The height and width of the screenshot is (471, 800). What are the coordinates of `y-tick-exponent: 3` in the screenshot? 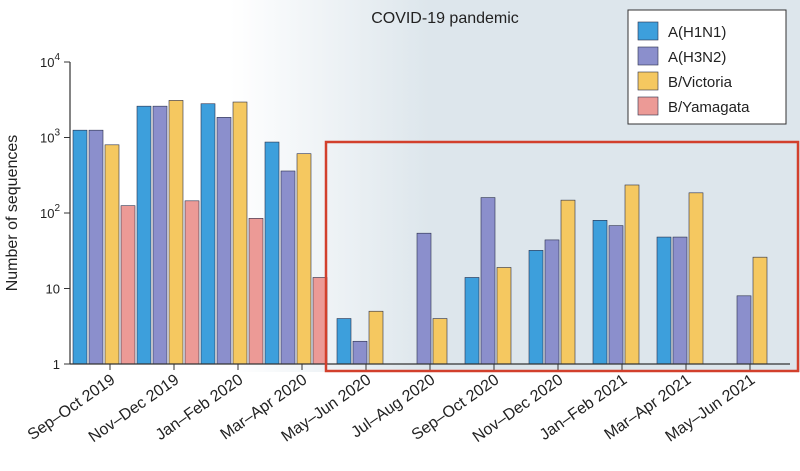 It's located at (57, 133).